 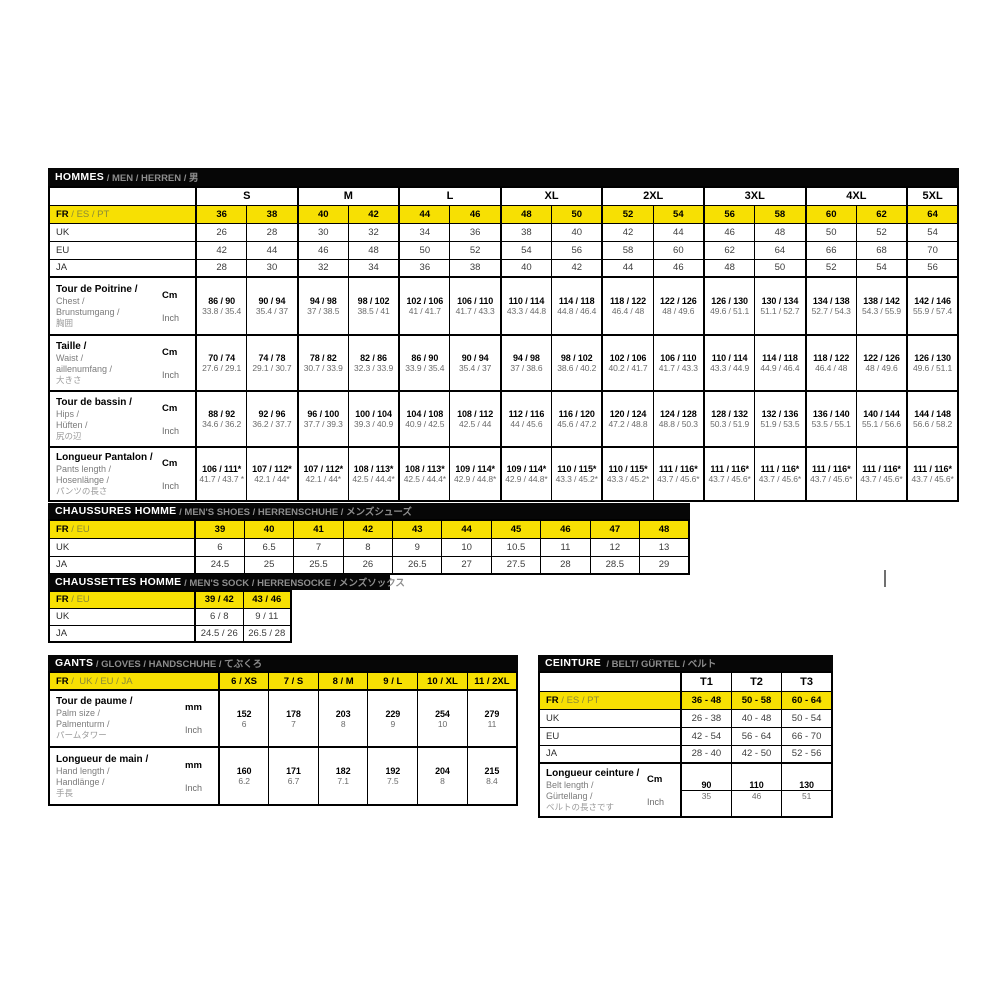 I want to click on men-measure-label: Tour de bassin / Hips / Hüften / 尻の辺 Cm Inch, so click(x=122, y=419).